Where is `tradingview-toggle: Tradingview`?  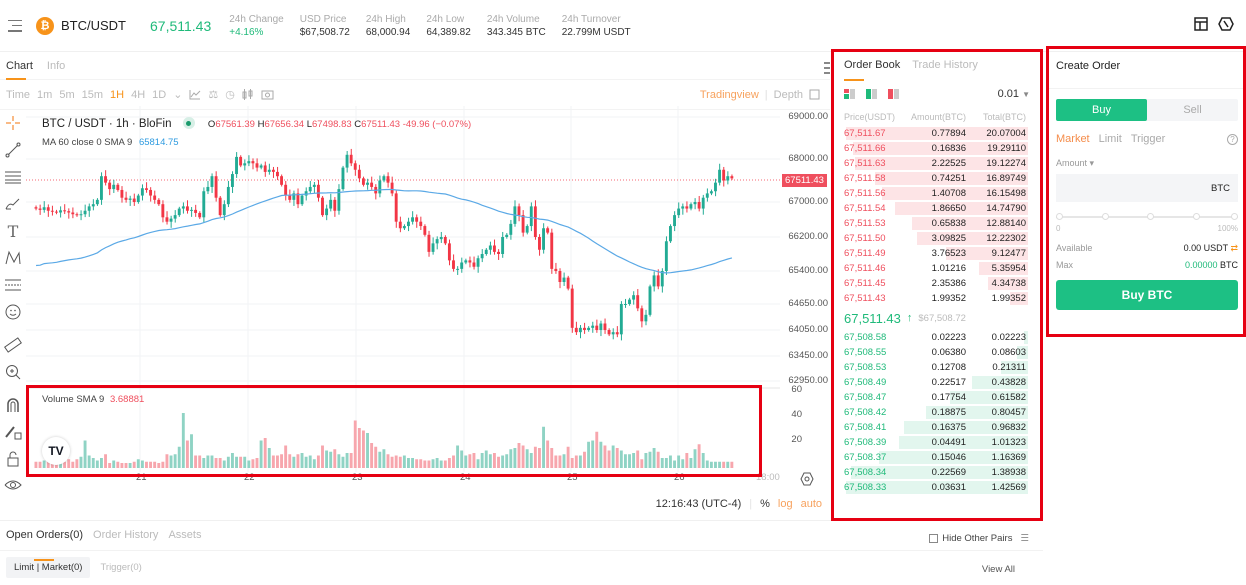 tradingview-toggle: Tradingview is located at coordinates (729, 94).